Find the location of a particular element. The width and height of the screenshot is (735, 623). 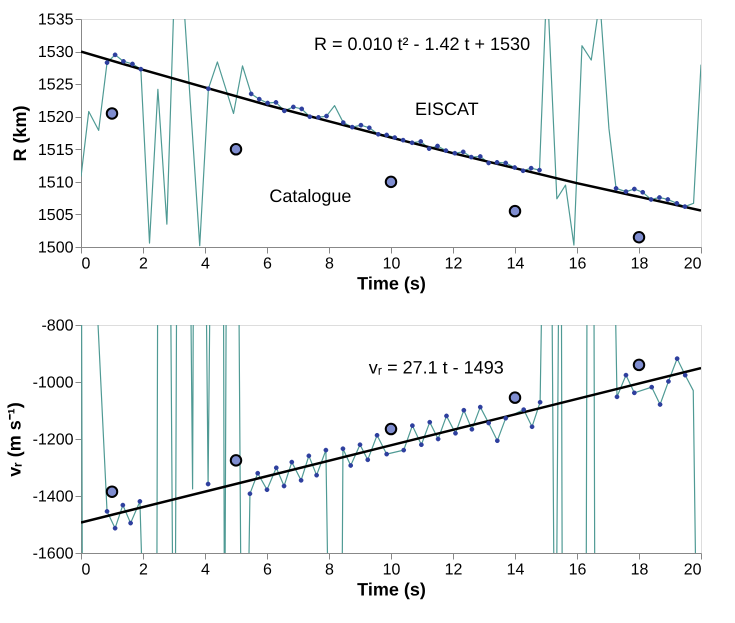

y-tick-label: 1515 is located at coordinates (56, 150).